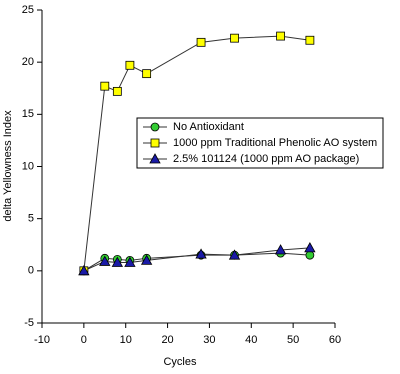 The width and height of the screenshot is (400, 374). I want to click on x-tick-label: 20, so click(167, 340).